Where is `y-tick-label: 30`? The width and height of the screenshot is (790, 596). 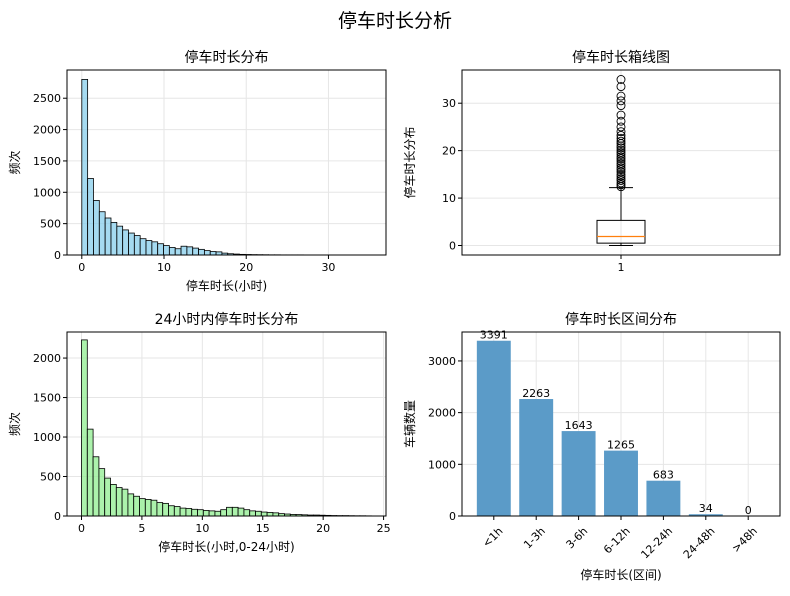 y-tick-label: 30 is located at coordinates (449, 103).